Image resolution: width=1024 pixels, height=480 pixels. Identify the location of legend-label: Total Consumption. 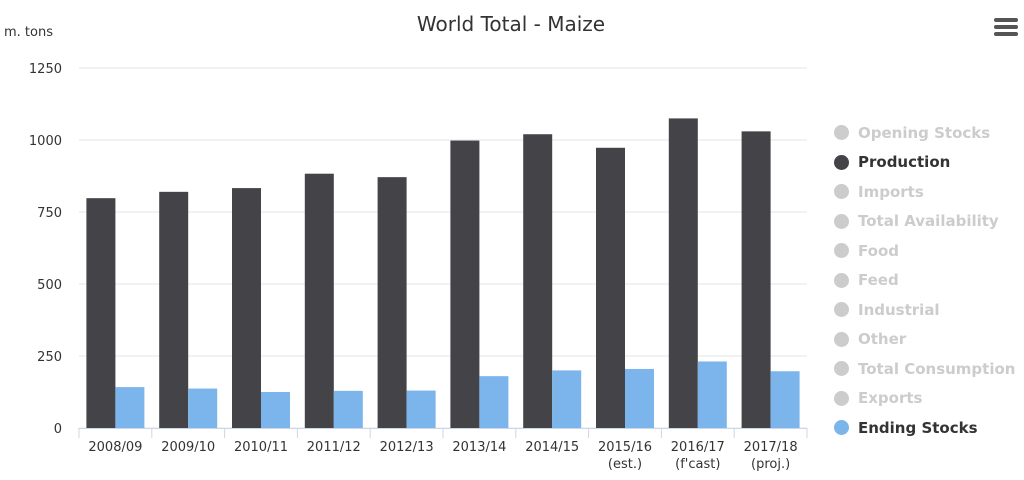
(937, 368).